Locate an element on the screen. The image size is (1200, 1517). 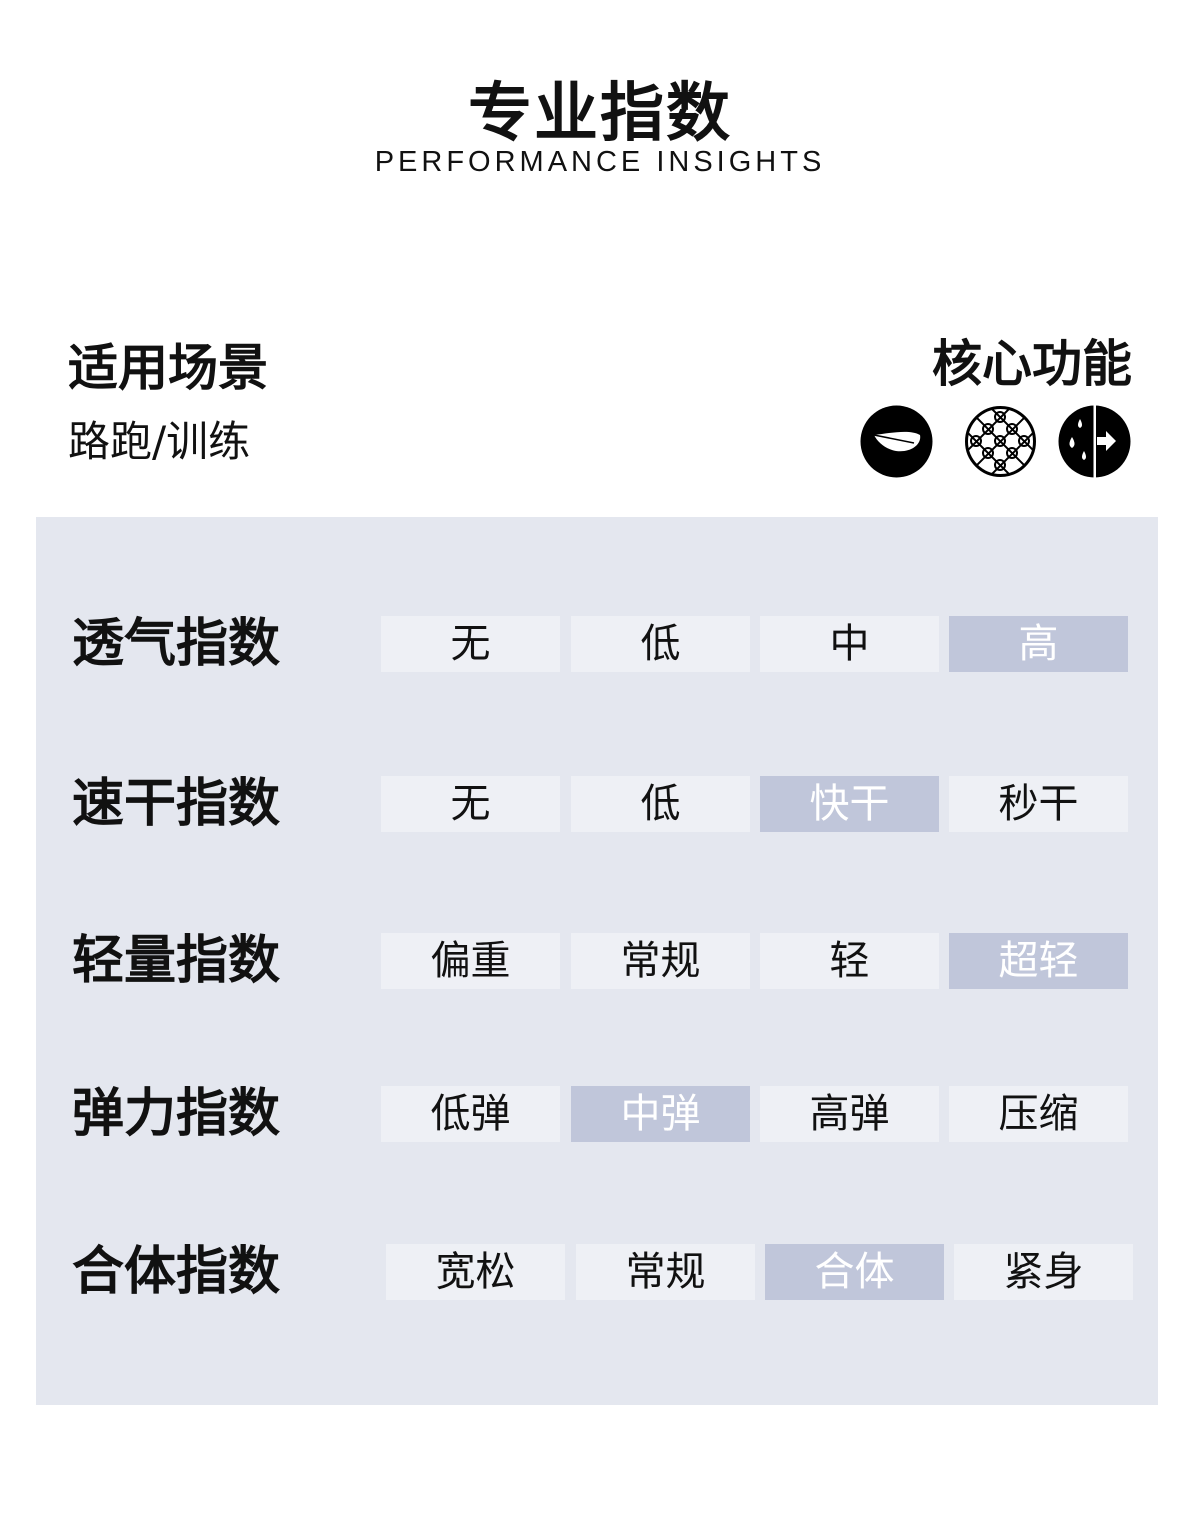
index-row: 合体指数 宽松 常规 合体 紧身 is located at coordinates (597, 1272).